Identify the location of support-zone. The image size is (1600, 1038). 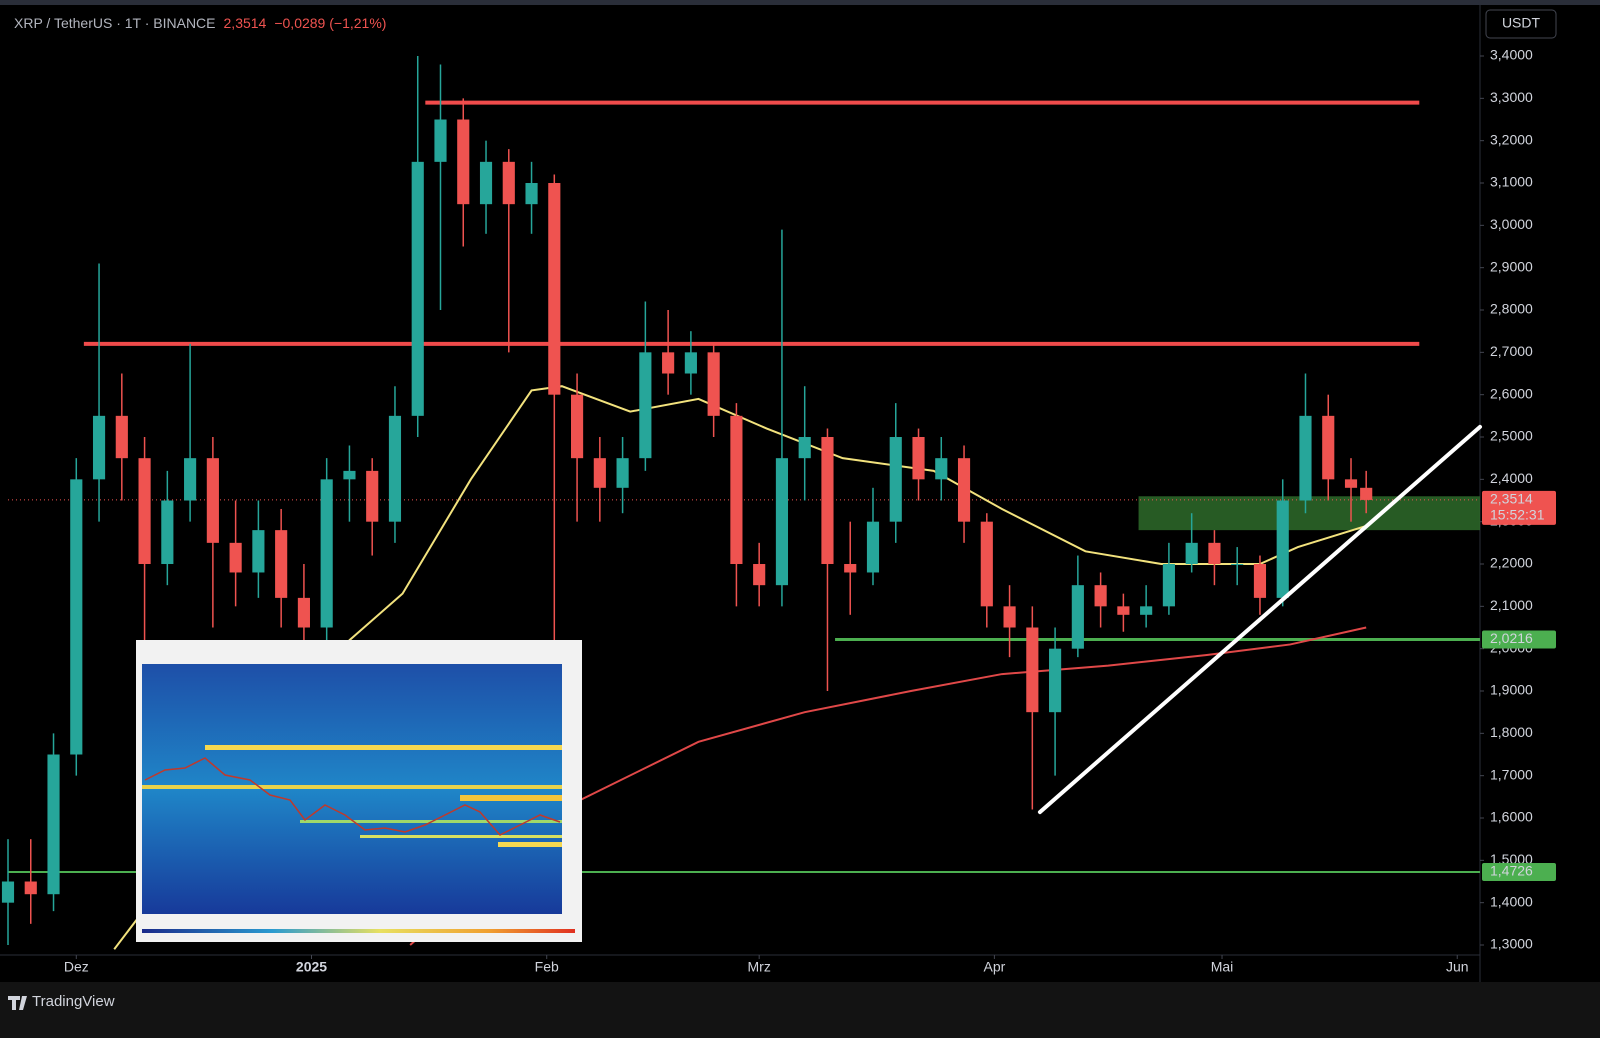
(1309, 513).